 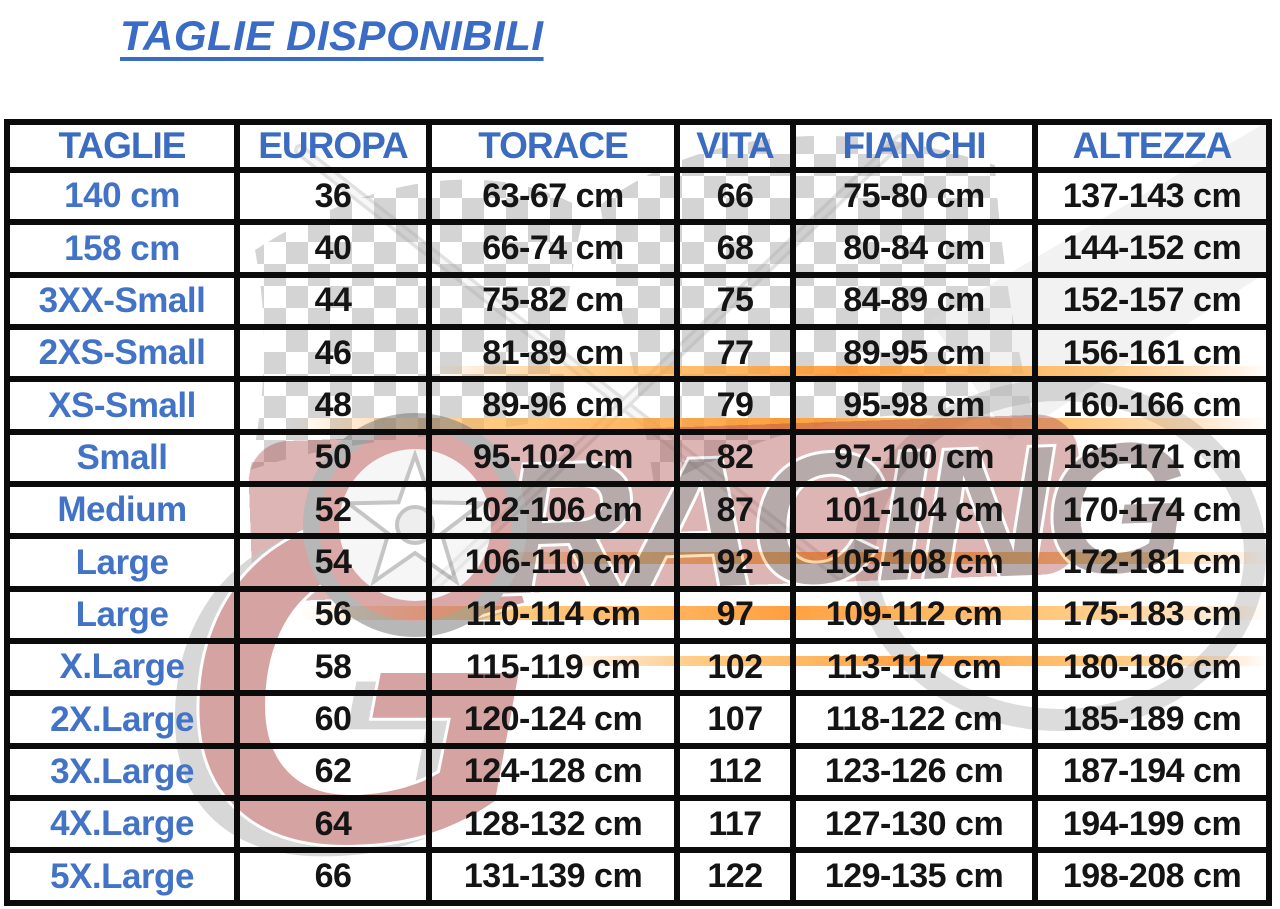 What do you see at coordinates (735, 146) in the screenshot?
I see `column-header-vita: VITA` at bounding box center [735, 146].